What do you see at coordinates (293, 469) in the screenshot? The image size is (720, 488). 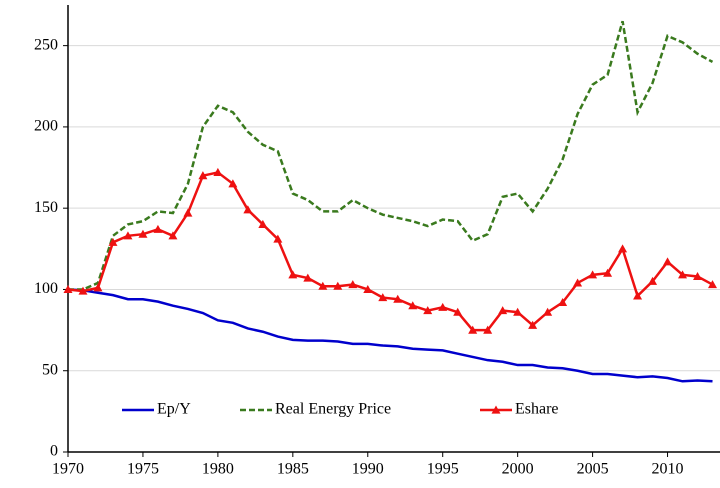 I see `x-tick-label: 1985` at bounding box center [293, 469].